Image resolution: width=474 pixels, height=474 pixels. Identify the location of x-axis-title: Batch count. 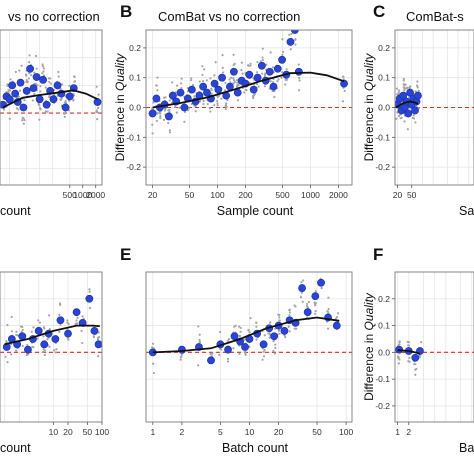
(255, 448).